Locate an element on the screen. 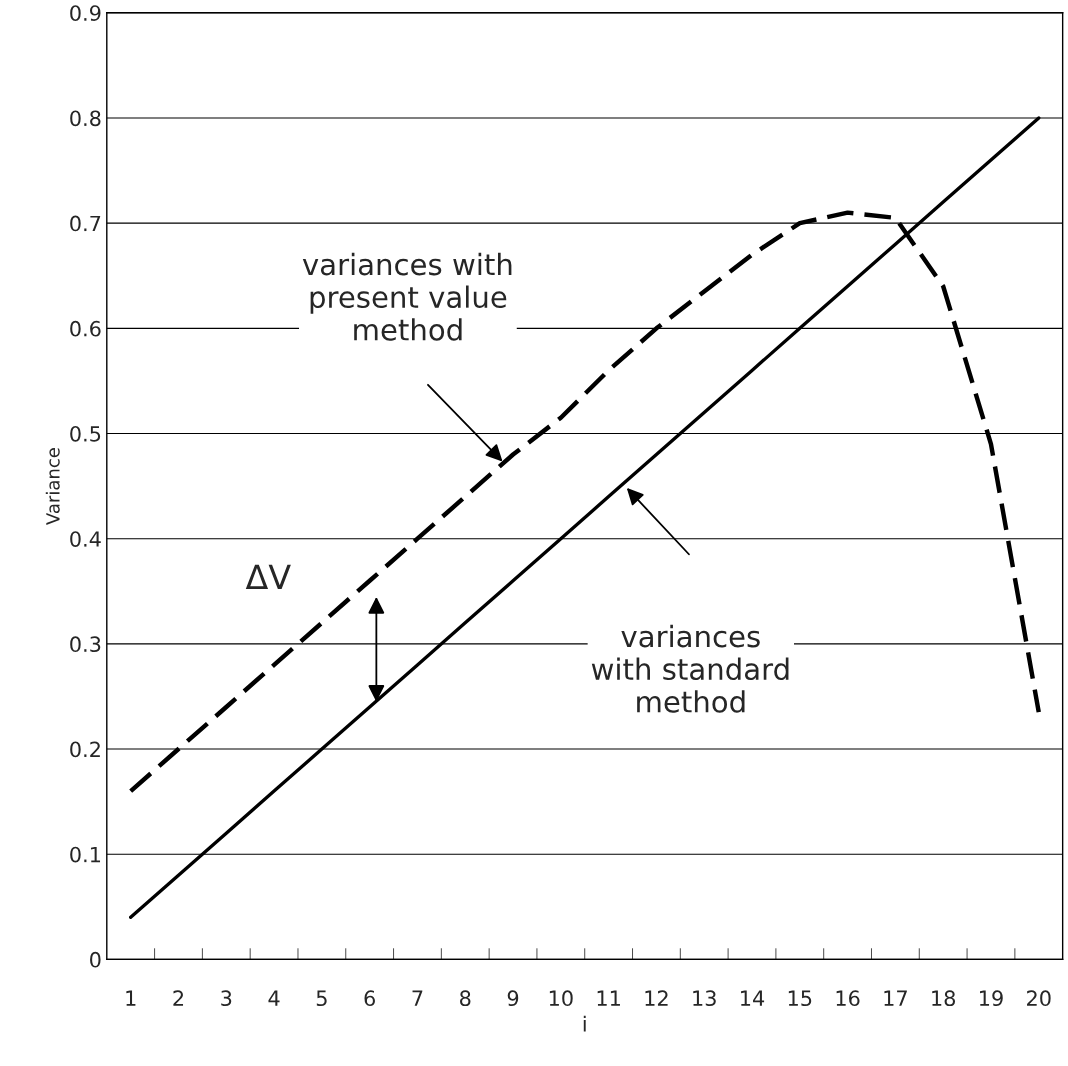 The width and height of the screenshot is (1068, 1066). y-tick-label: 0.8 is located at coordinates (85, 118).